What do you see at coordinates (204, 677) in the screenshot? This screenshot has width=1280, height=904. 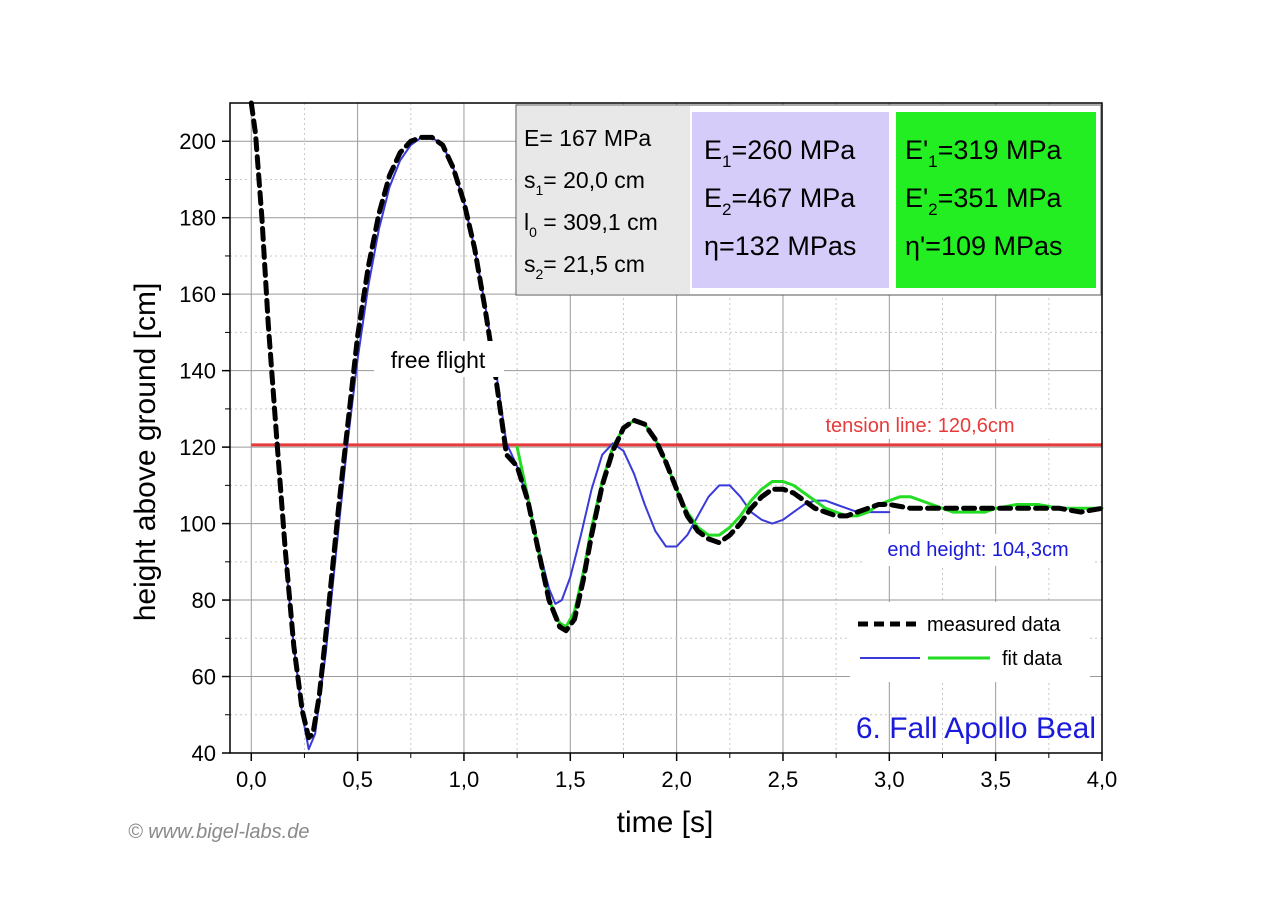 I see `y-tick-label: 60` at bounding box center [204, 677].